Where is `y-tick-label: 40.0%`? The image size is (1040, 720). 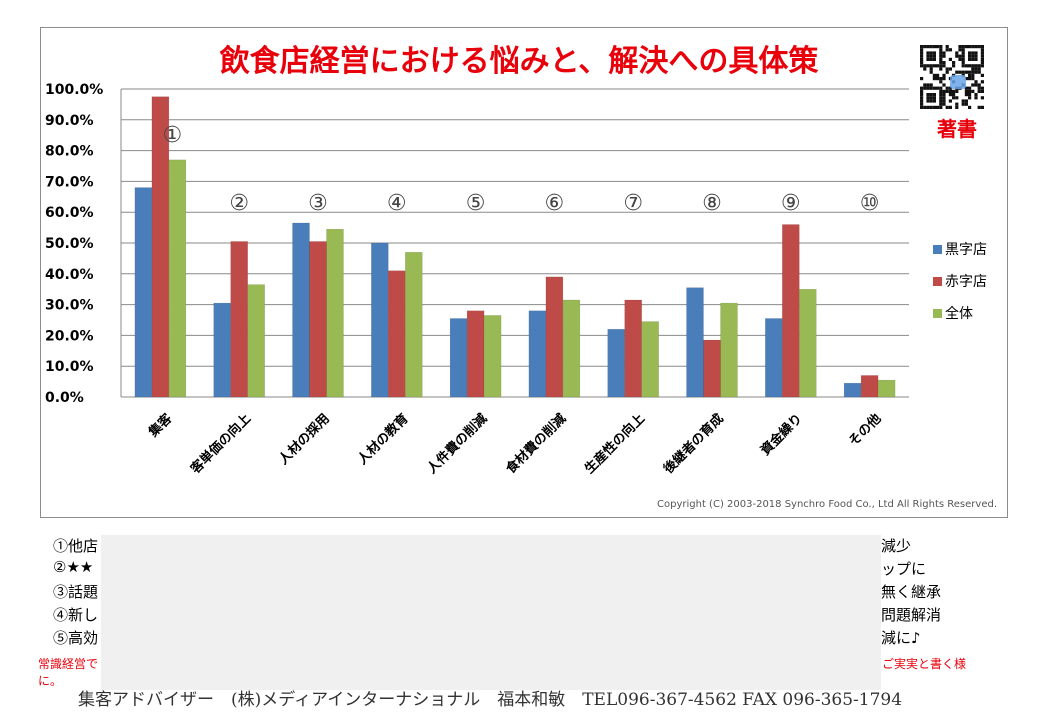
y-tick-label: 40.0% is located at coordinates (69, 275).